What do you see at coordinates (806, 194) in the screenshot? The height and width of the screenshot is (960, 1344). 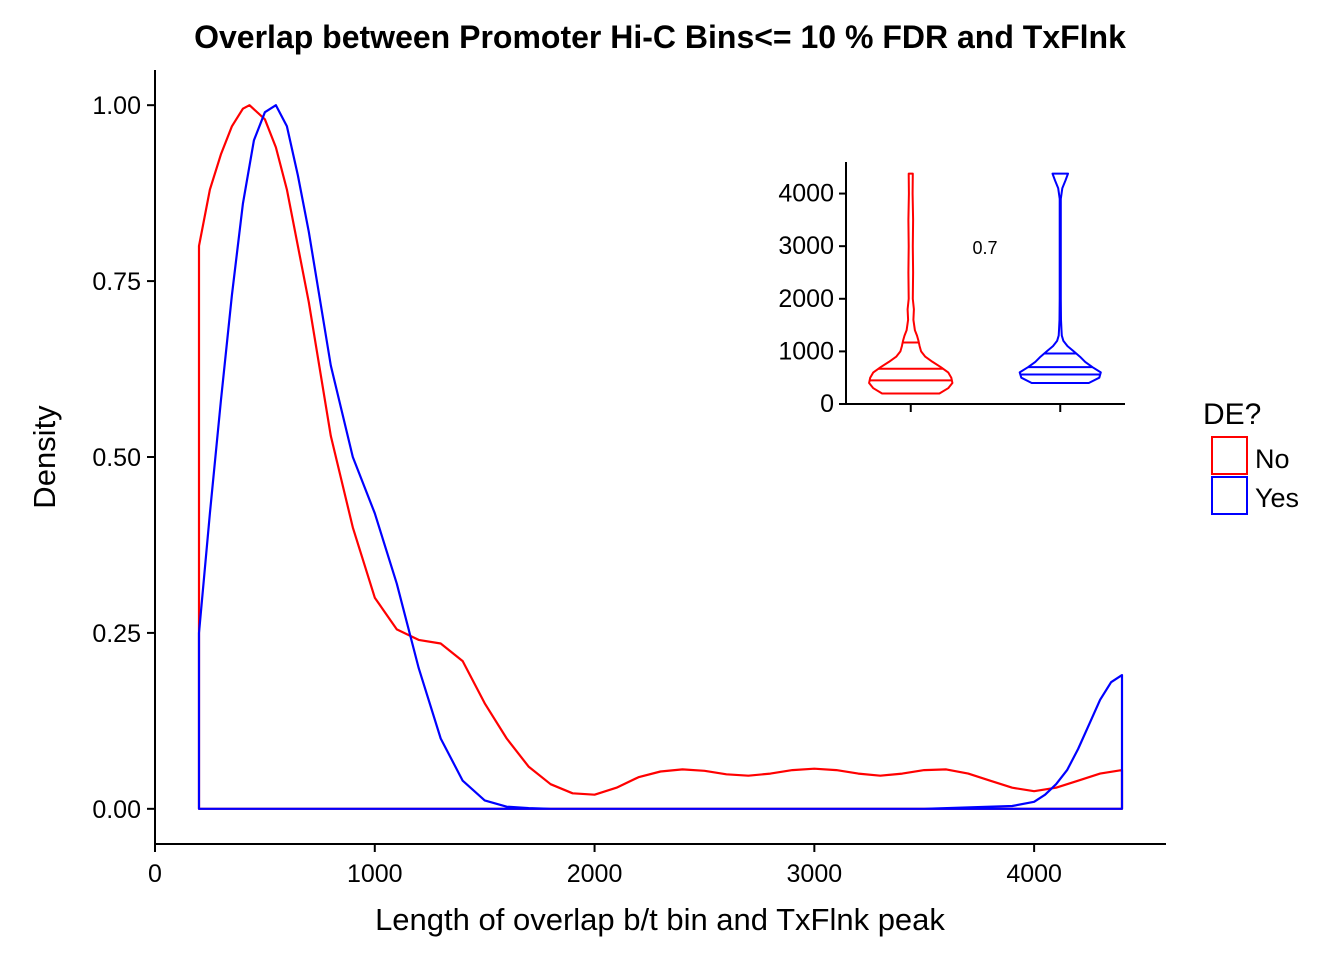 I see `inset-y-tick-label: 4000` at bounding box center [806, 194].